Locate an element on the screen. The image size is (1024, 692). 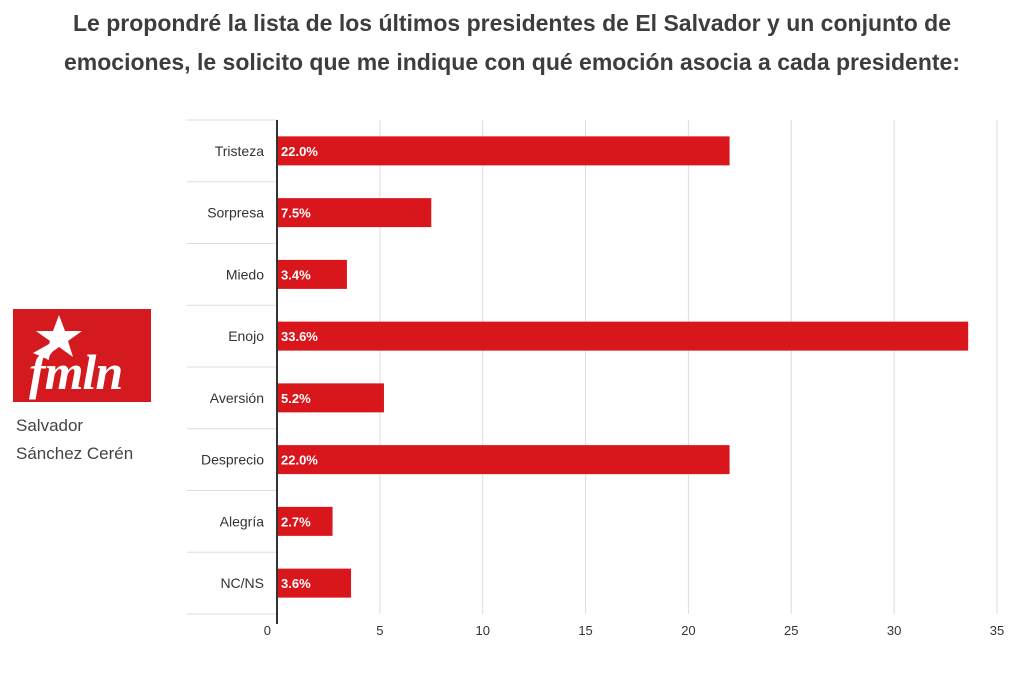
president-first-name: Salvador is located at coordinates (50, 425).